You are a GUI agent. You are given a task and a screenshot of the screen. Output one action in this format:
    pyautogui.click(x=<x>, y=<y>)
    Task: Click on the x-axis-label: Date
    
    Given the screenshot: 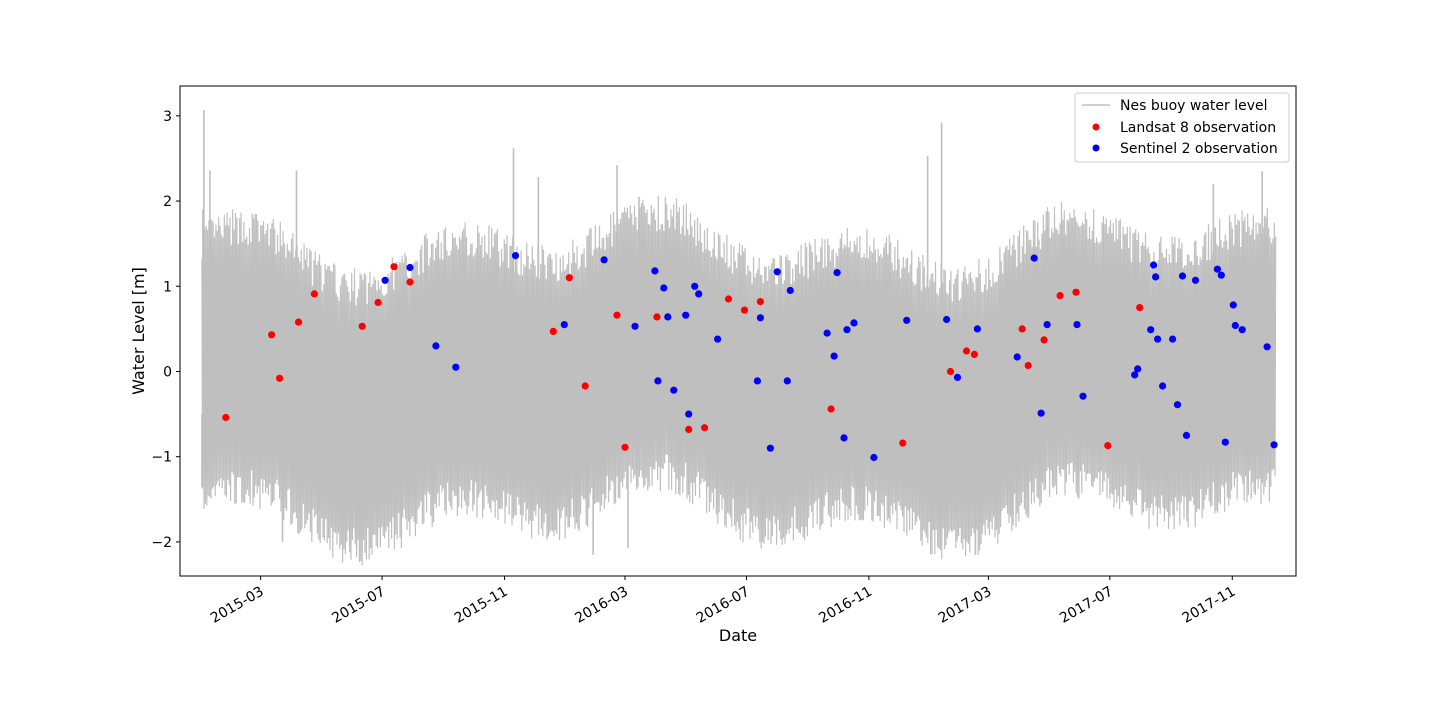 What is the action you would take?
    pyautogui.click(x=738, y=635)
    